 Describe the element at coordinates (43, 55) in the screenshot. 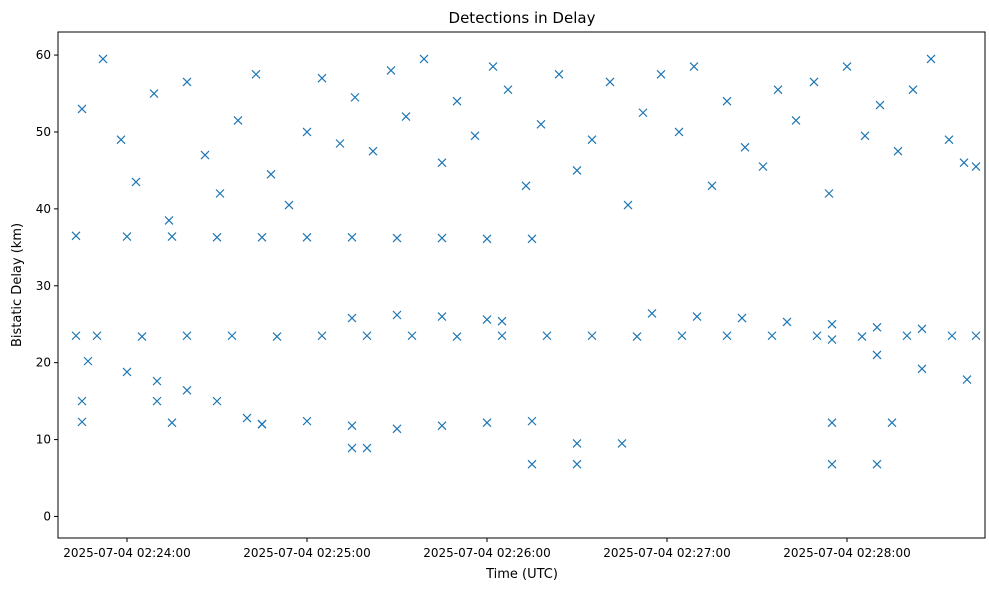

I see `y-tick-label: 60` at that location.